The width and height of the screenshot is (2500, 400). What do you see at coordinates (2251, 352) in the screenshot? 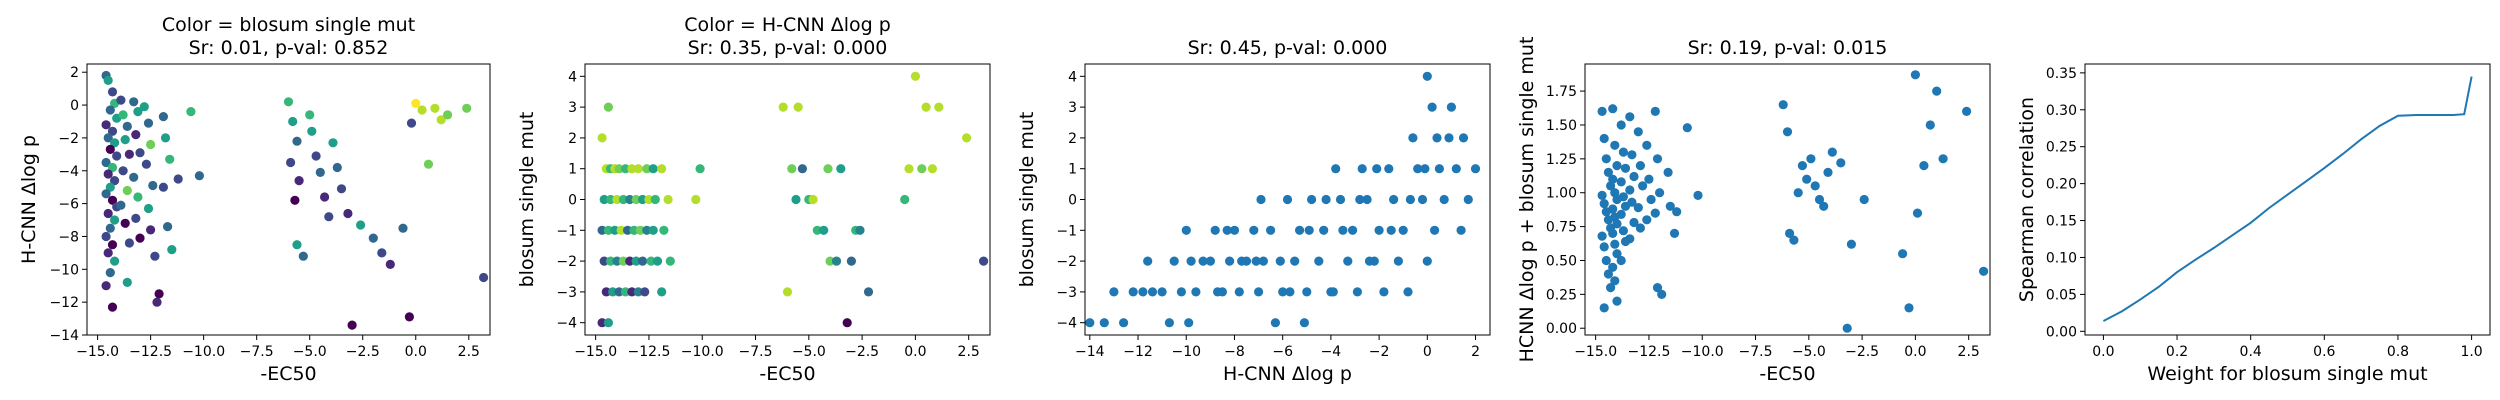
I see `x-tick-label: 0.4` at bounding box center [2251, 352].